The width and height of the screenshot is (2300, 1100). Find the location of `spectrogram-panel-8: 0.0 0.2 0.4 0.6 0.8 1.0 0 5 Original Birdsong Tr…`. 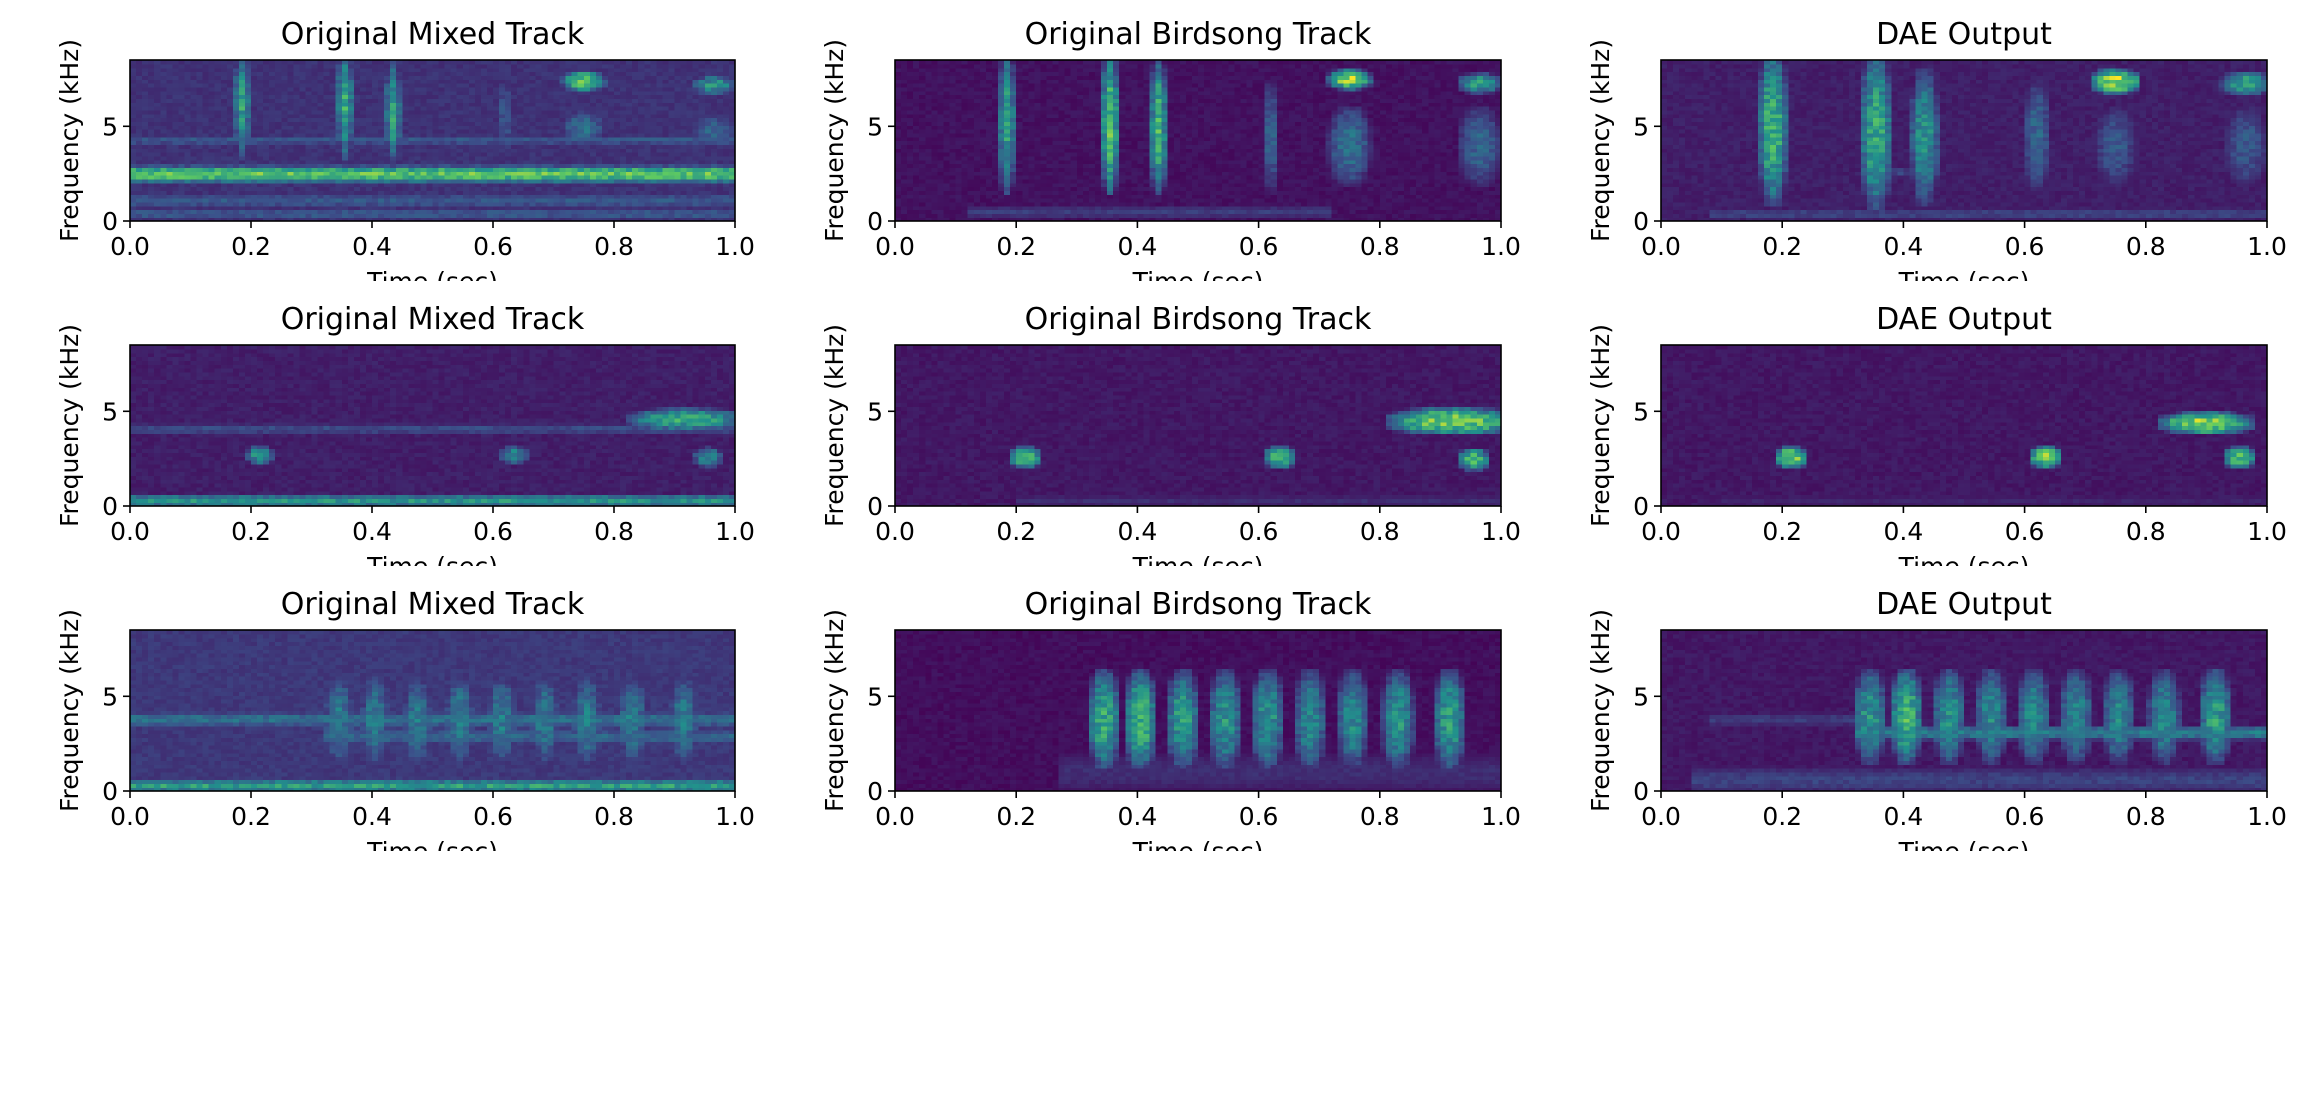

spectrogram-panel-8: 0.0 0.2 0.4 0.6 0.8 1.0 0 5 Original Birdsong Tr… is located at coordinates (1170, 726).